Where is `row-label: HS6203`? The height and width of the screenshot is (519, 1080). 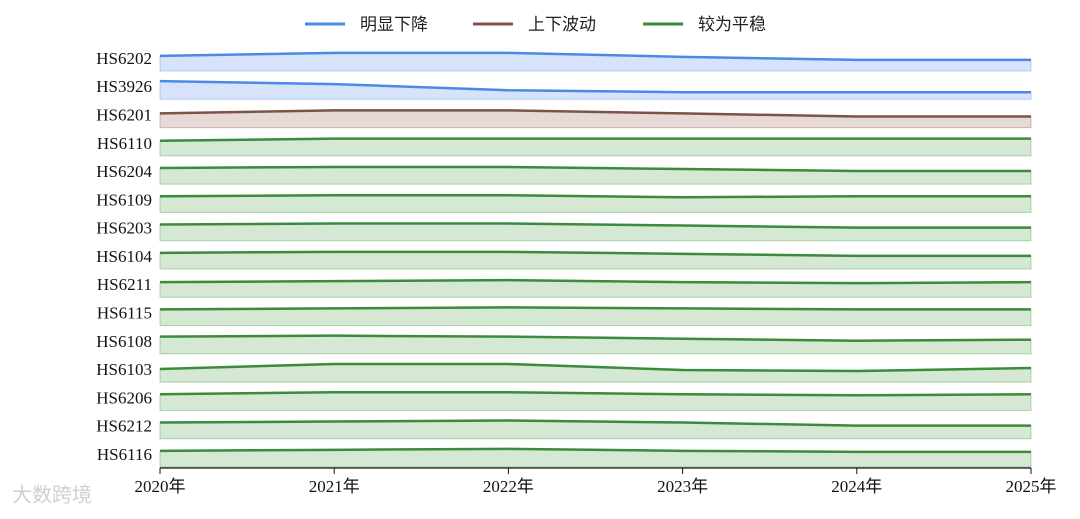
row-label: HS6203 is located at coordinates (124, 228).